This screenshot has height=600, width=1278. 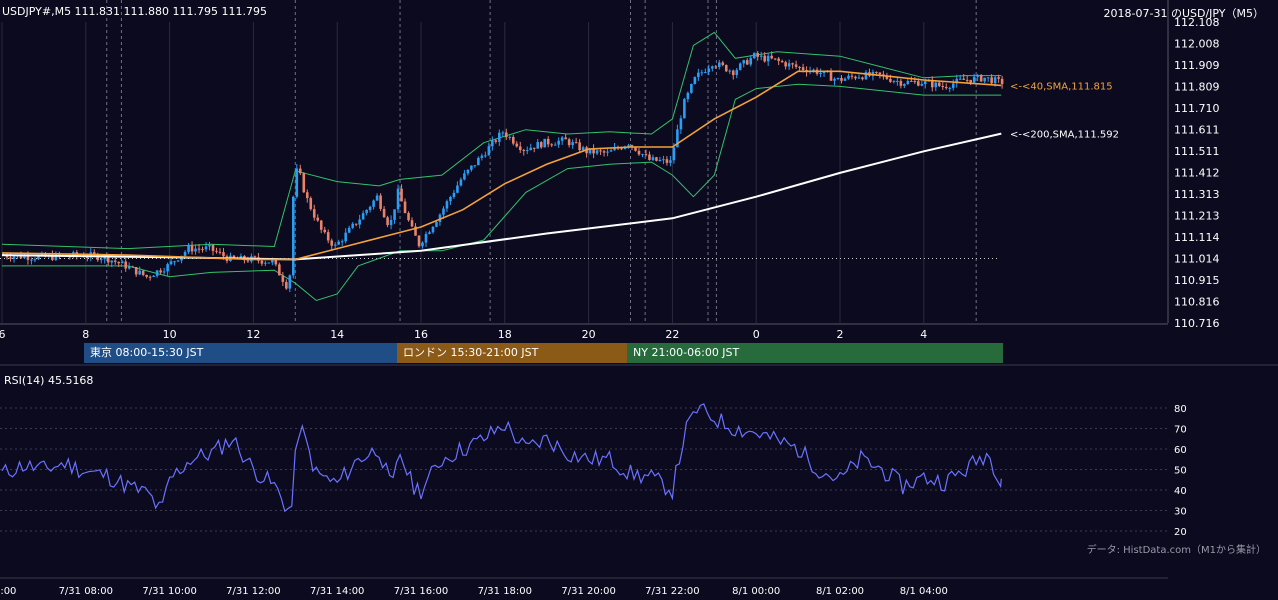 What do you see at coordinates (86, 591) in the screenshot?
I see `time-x-tick-label: 7/31 08:00` at bounding box center [86, 591].